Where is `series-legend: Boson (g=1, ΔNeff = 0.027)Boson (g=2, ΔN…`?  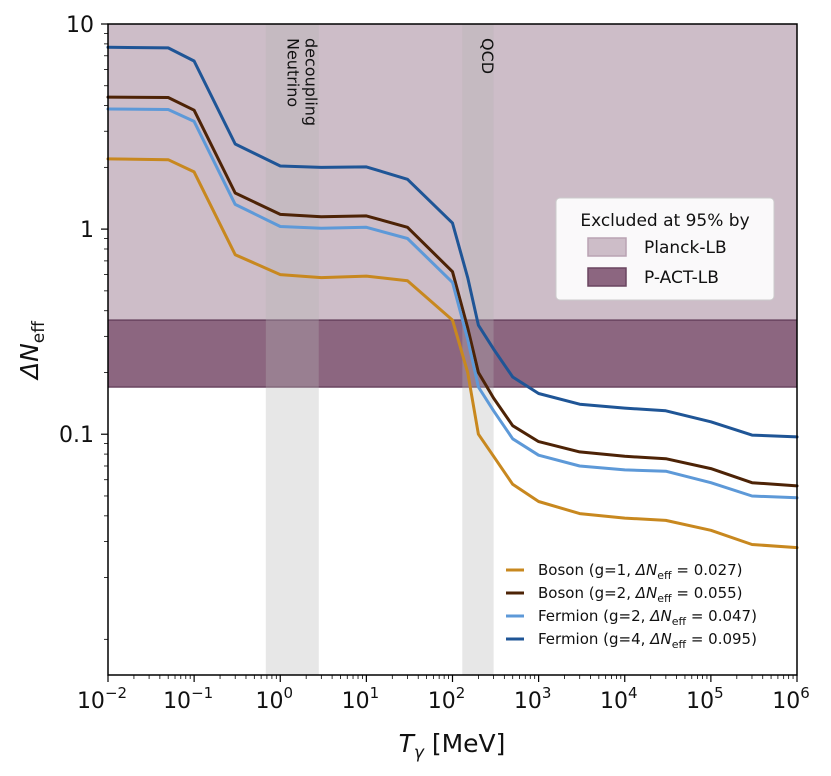
series-legend: Boson (g=1, ΔNeff = 0.027)Boson (g=2, ΔN… is located at coordinates (631, 606).